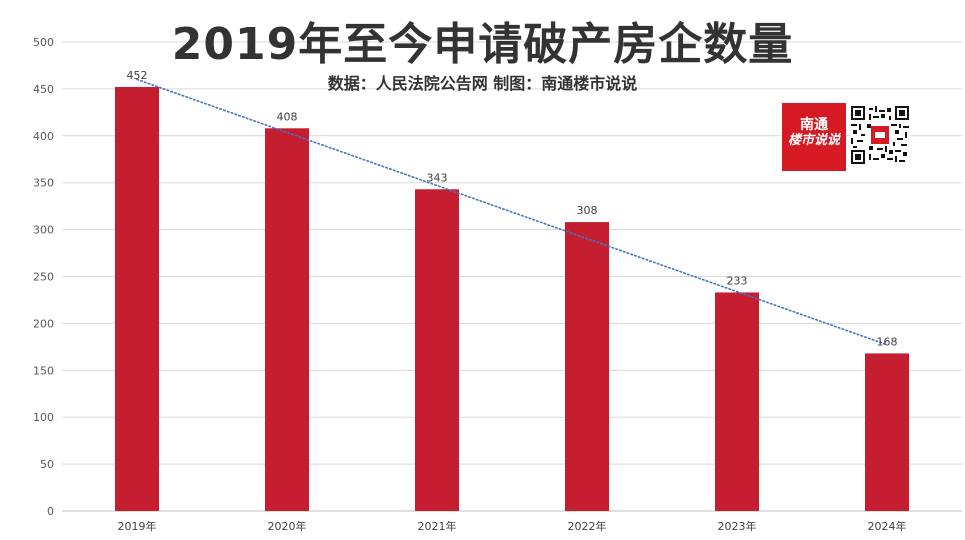 The height and width of the screenshot is (540, 965). I want to click on data-label: 343, so click(437, 177).